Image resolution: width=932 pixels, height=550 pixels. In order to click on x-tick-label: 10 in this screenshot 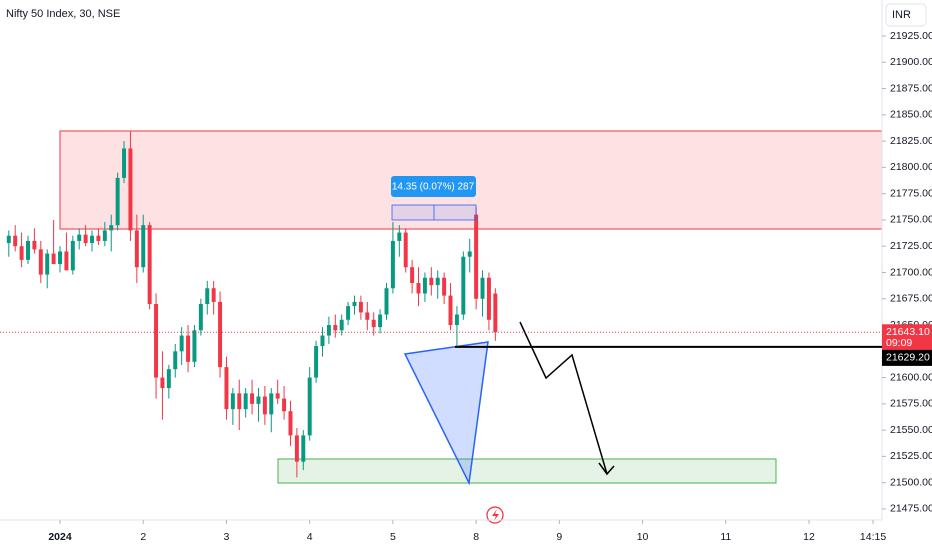, I will do `click(643, 537)`.